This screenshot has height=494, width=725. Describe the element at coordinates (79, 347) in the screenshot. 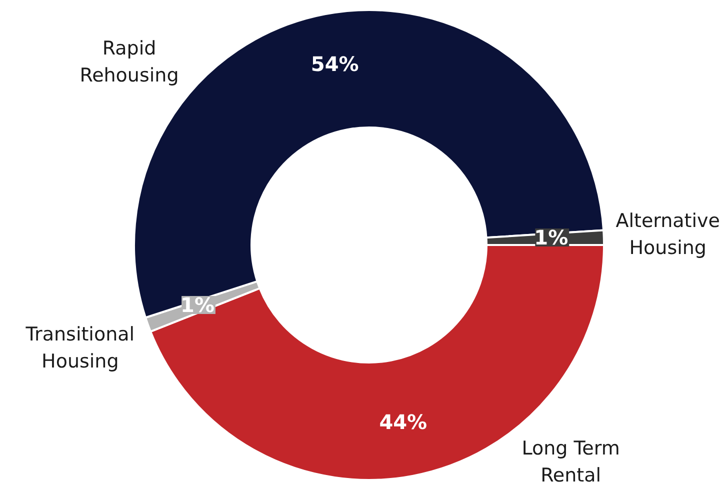

I see `slice-label: Transitional Housing` at that location.